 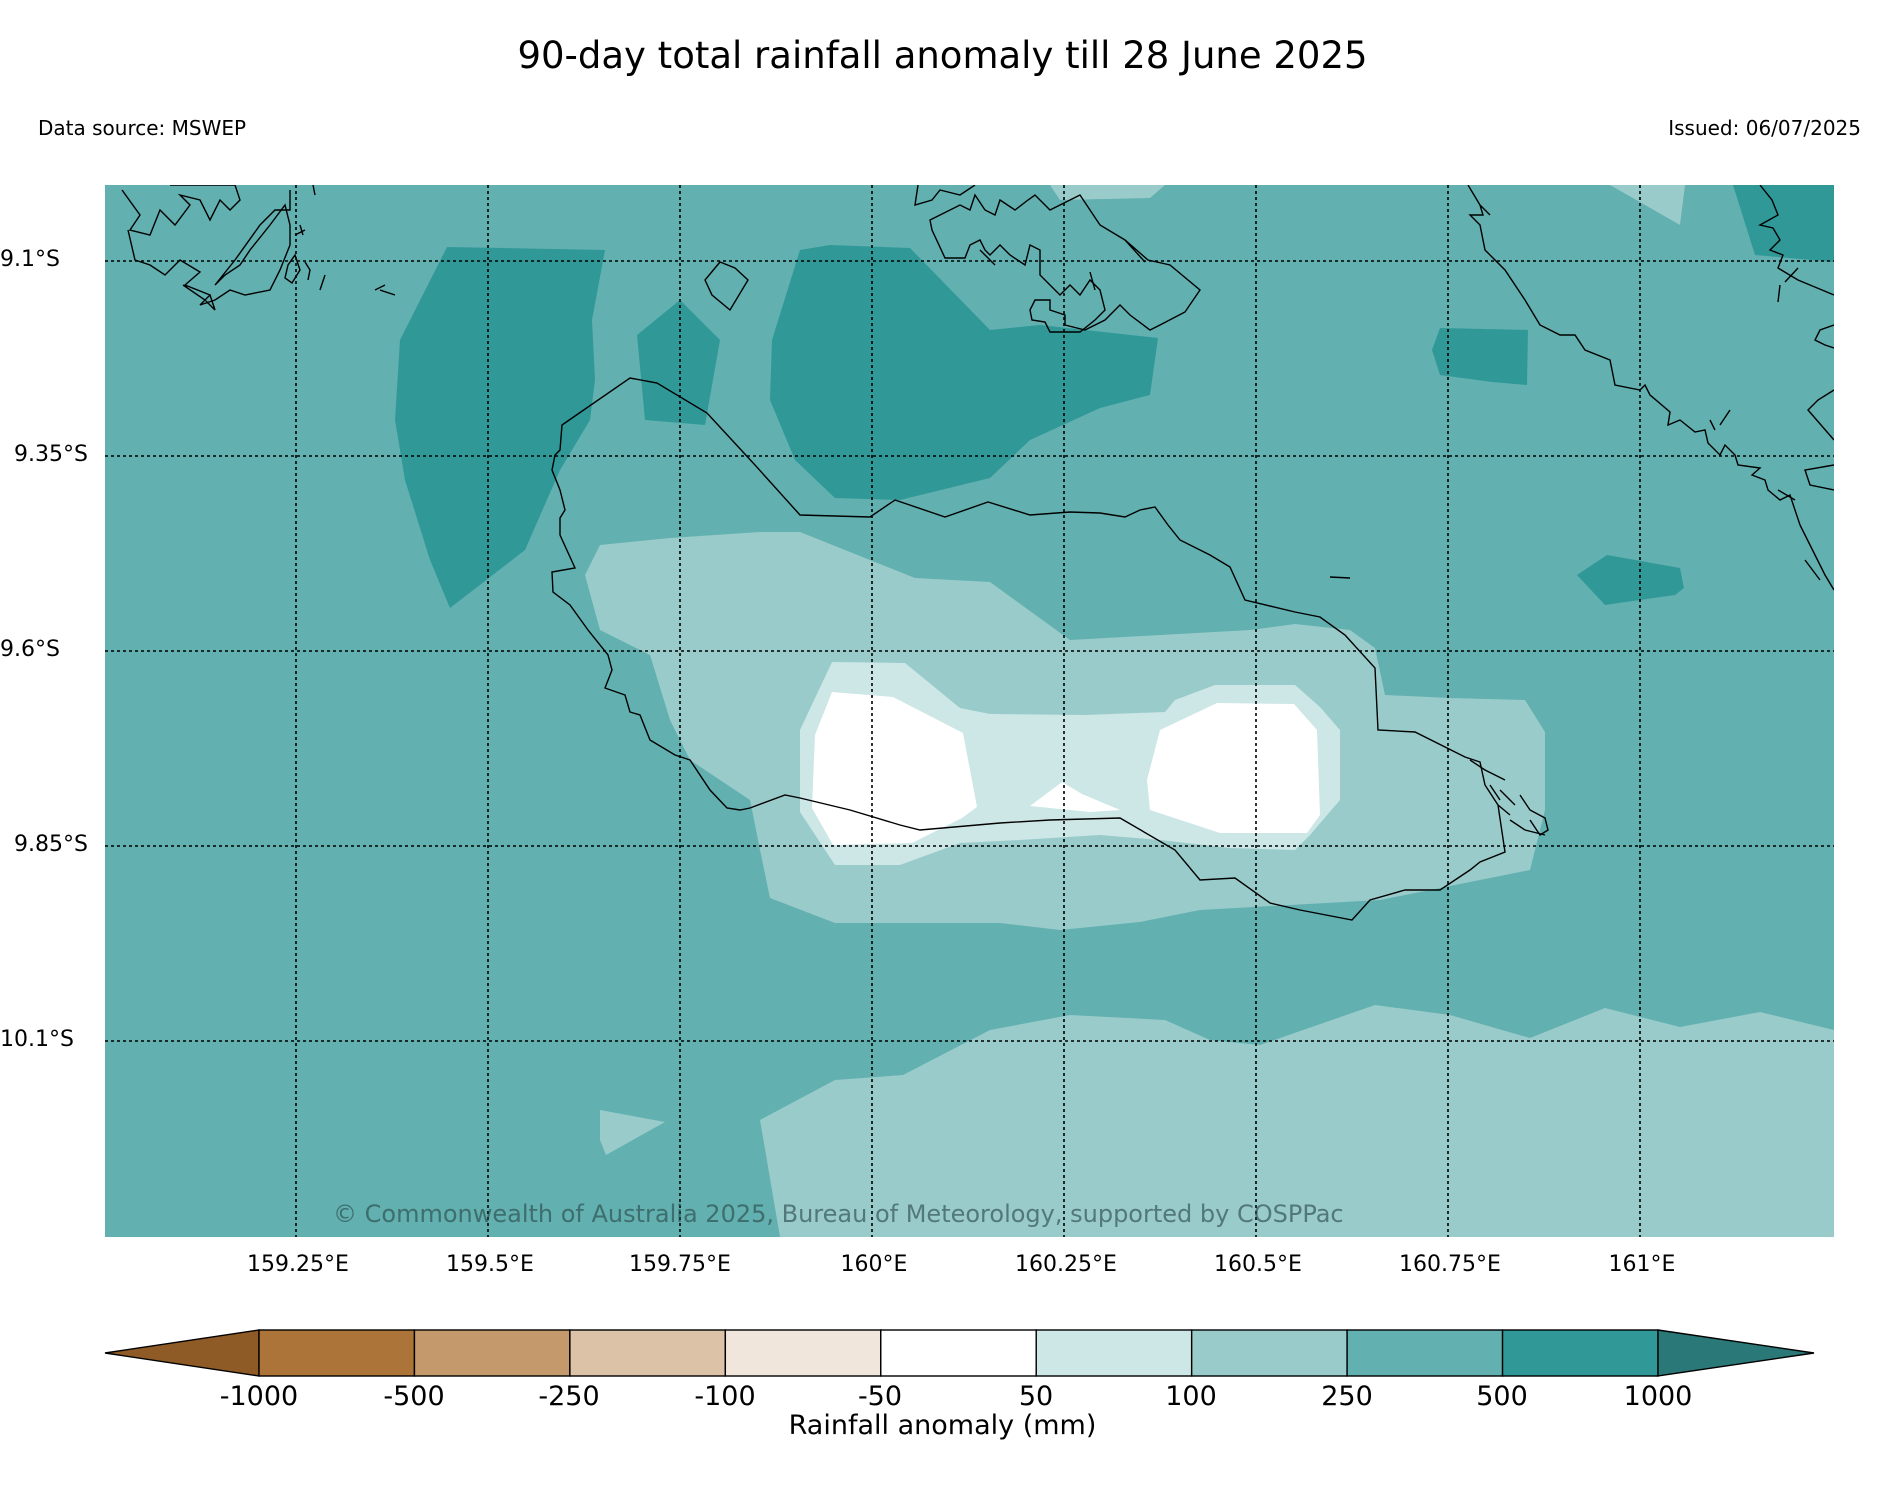 I want to click on cb-tick-500: 500, so click(x=1502, y=1396).